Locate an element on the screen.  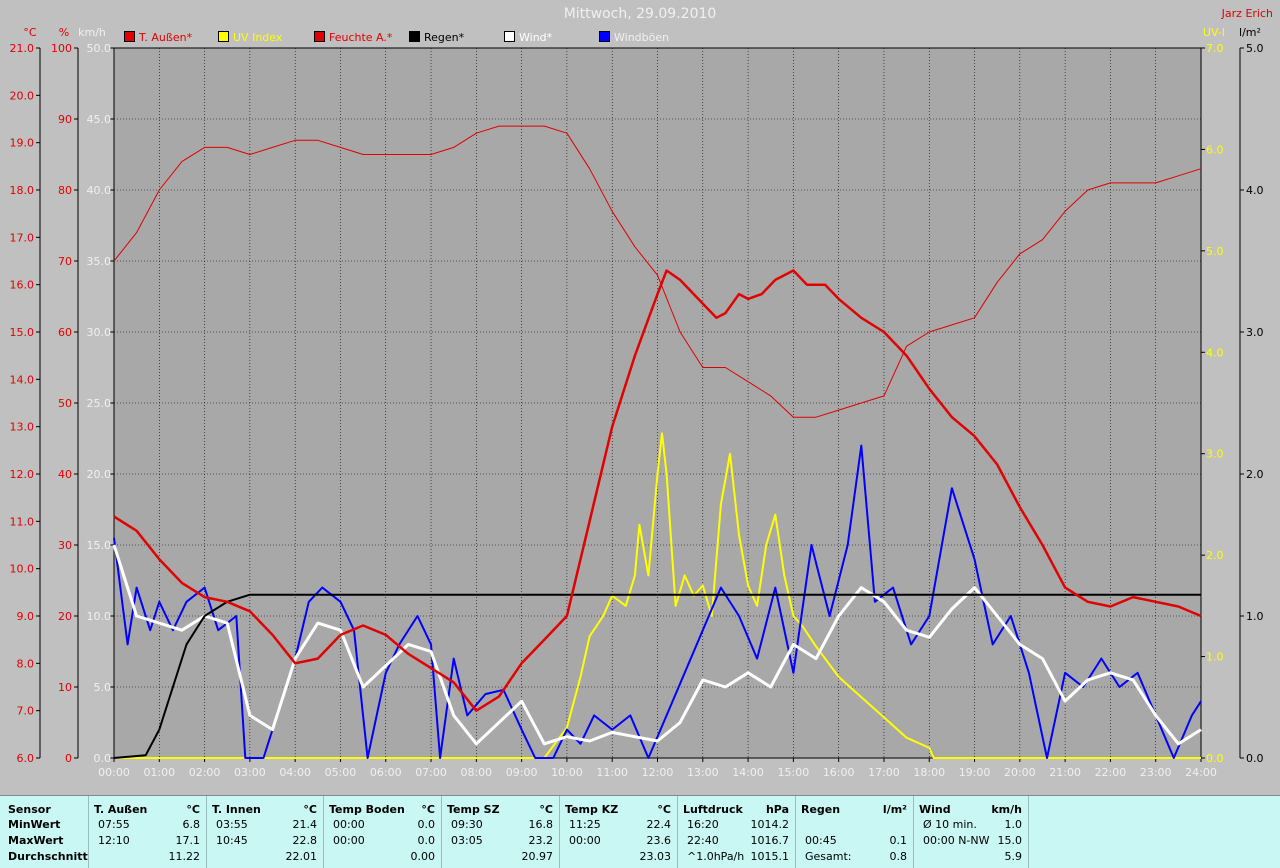
uv-tick-label: 6.0 is located at coordinates (1215, 149).